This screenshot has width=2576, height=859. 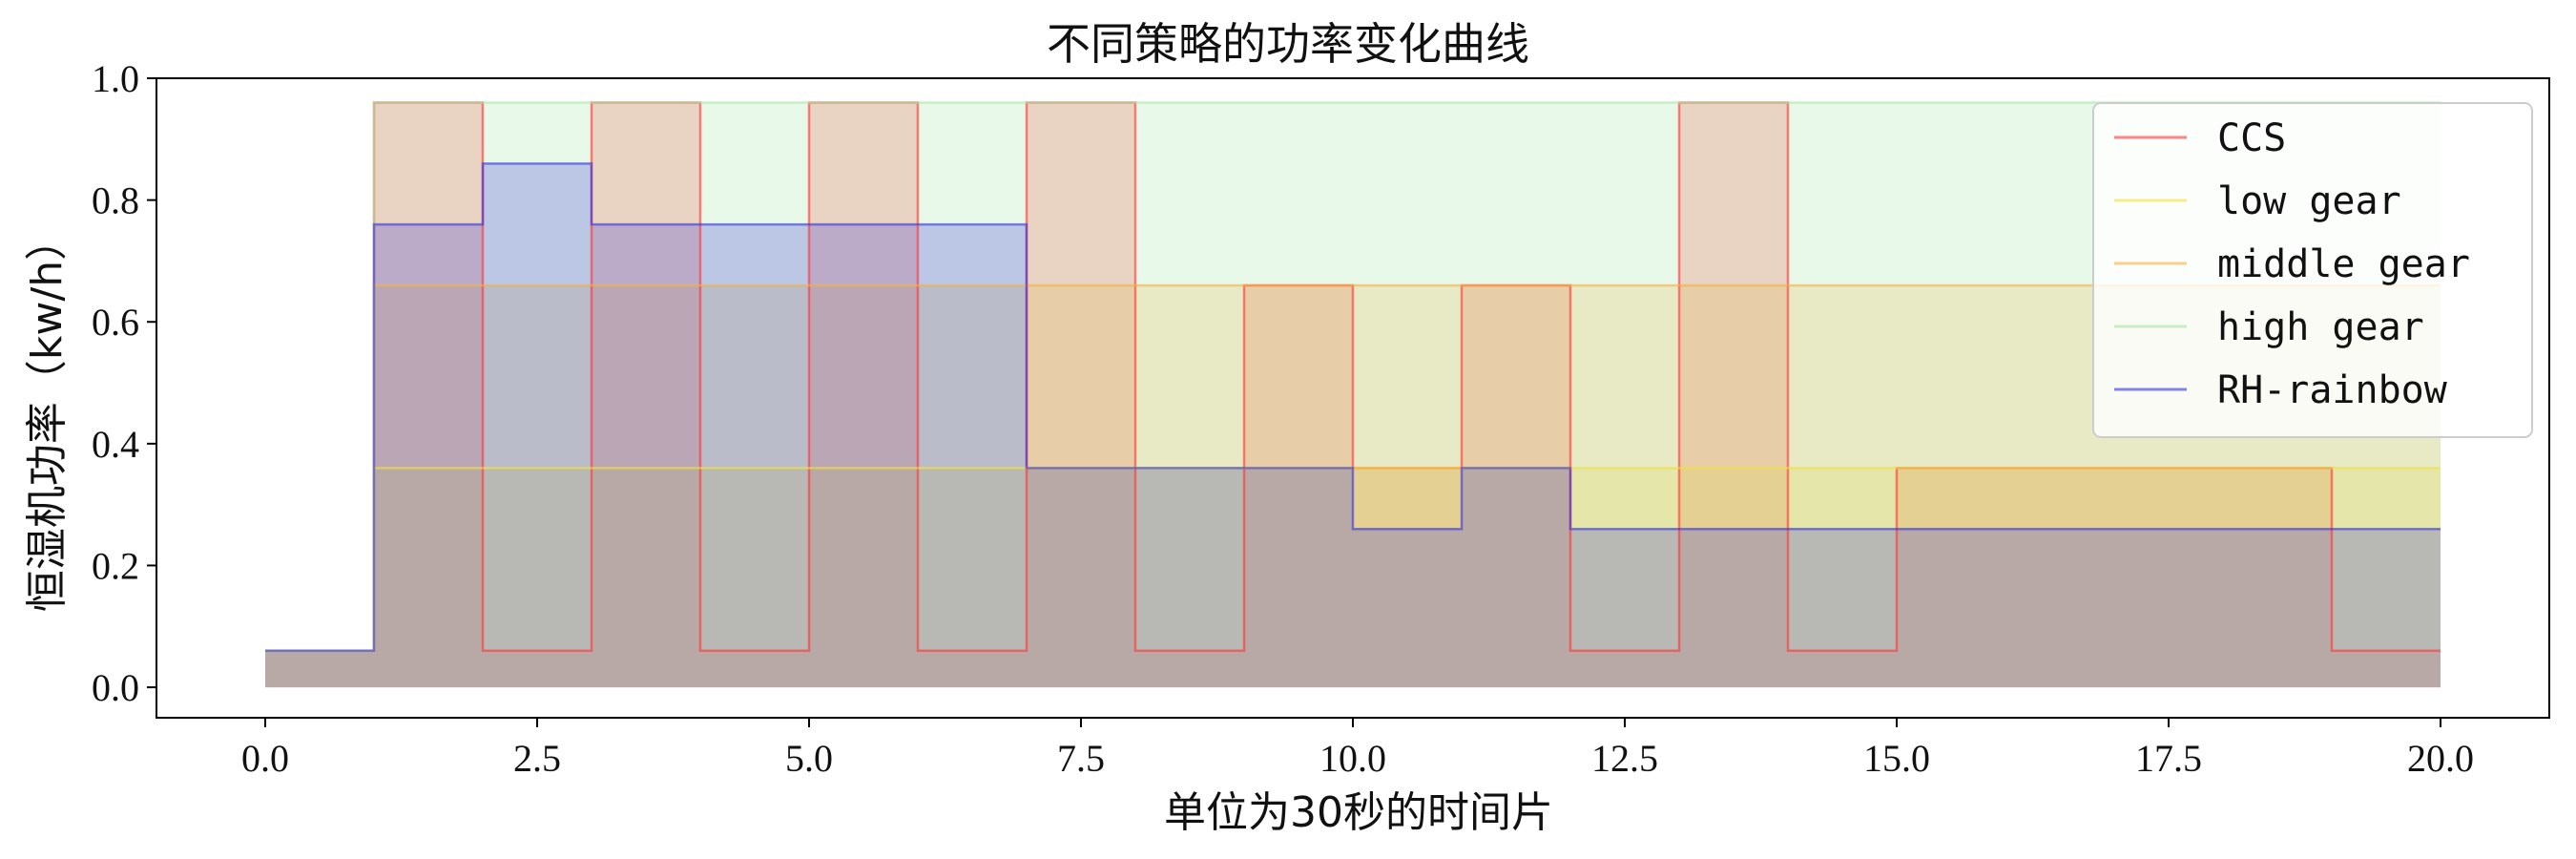 I want to click on x-tick-label: 20.0, so click(x=2440, y=758).